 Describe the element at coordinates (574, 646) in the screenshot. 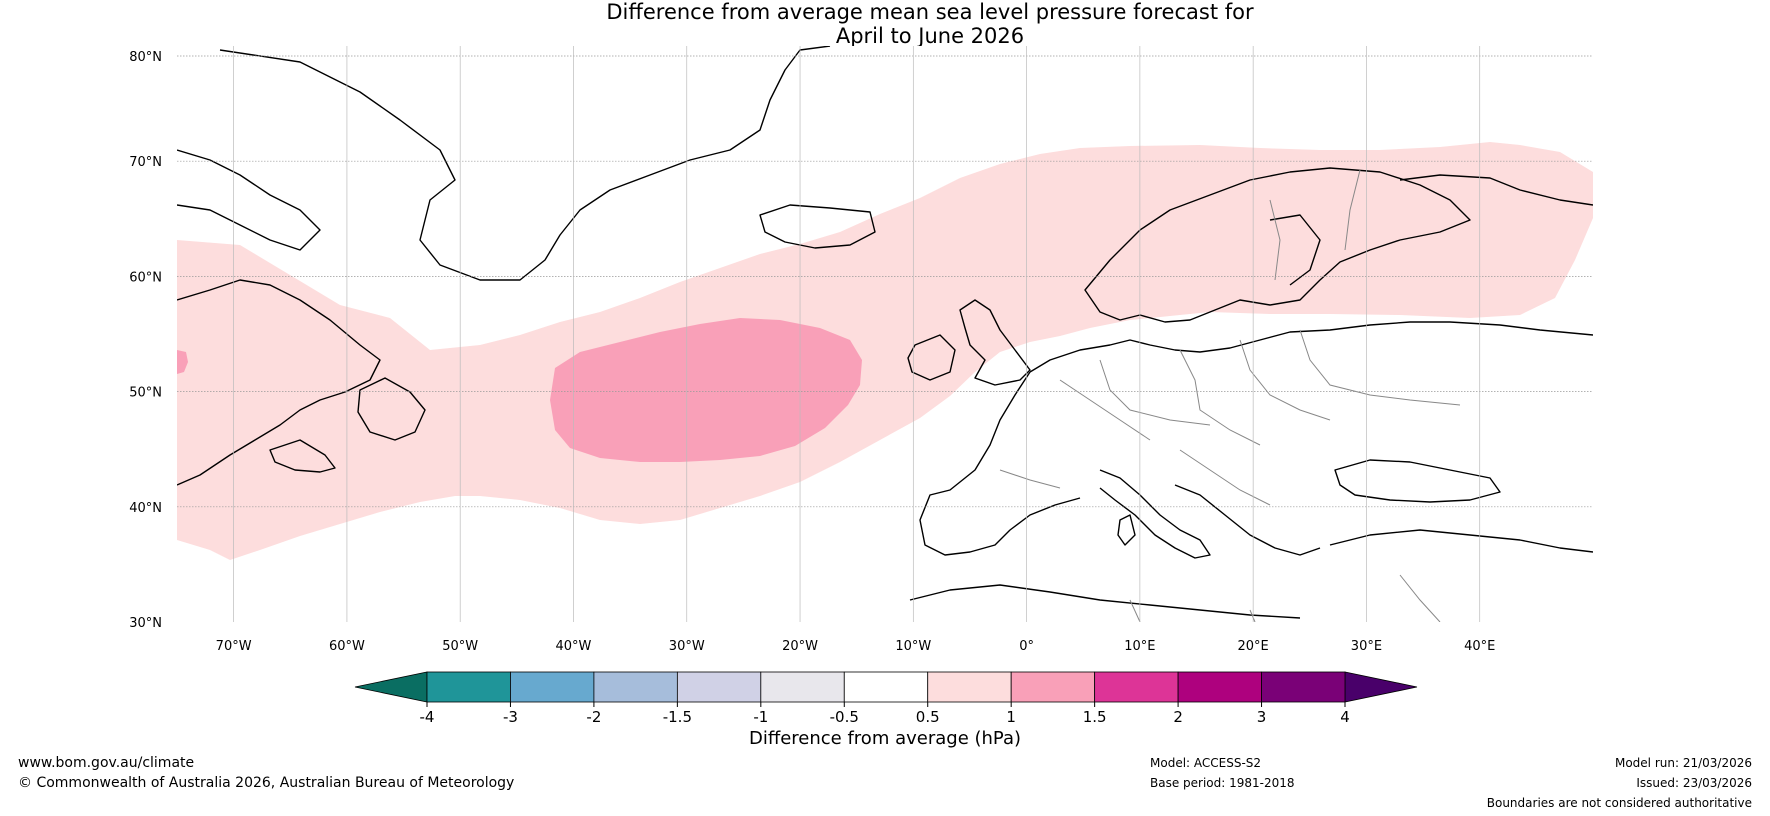

I see `lon-label: 40°W` at that location.